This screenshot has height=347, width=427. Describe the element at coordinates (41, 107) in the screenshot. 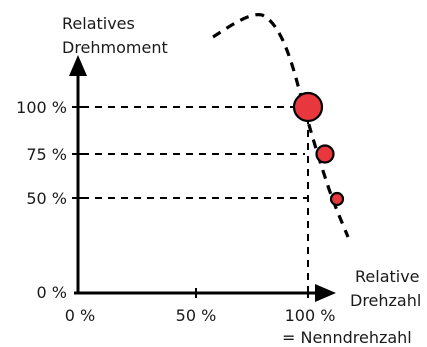

I see `y-tick-label-100: 100 %` at that location.